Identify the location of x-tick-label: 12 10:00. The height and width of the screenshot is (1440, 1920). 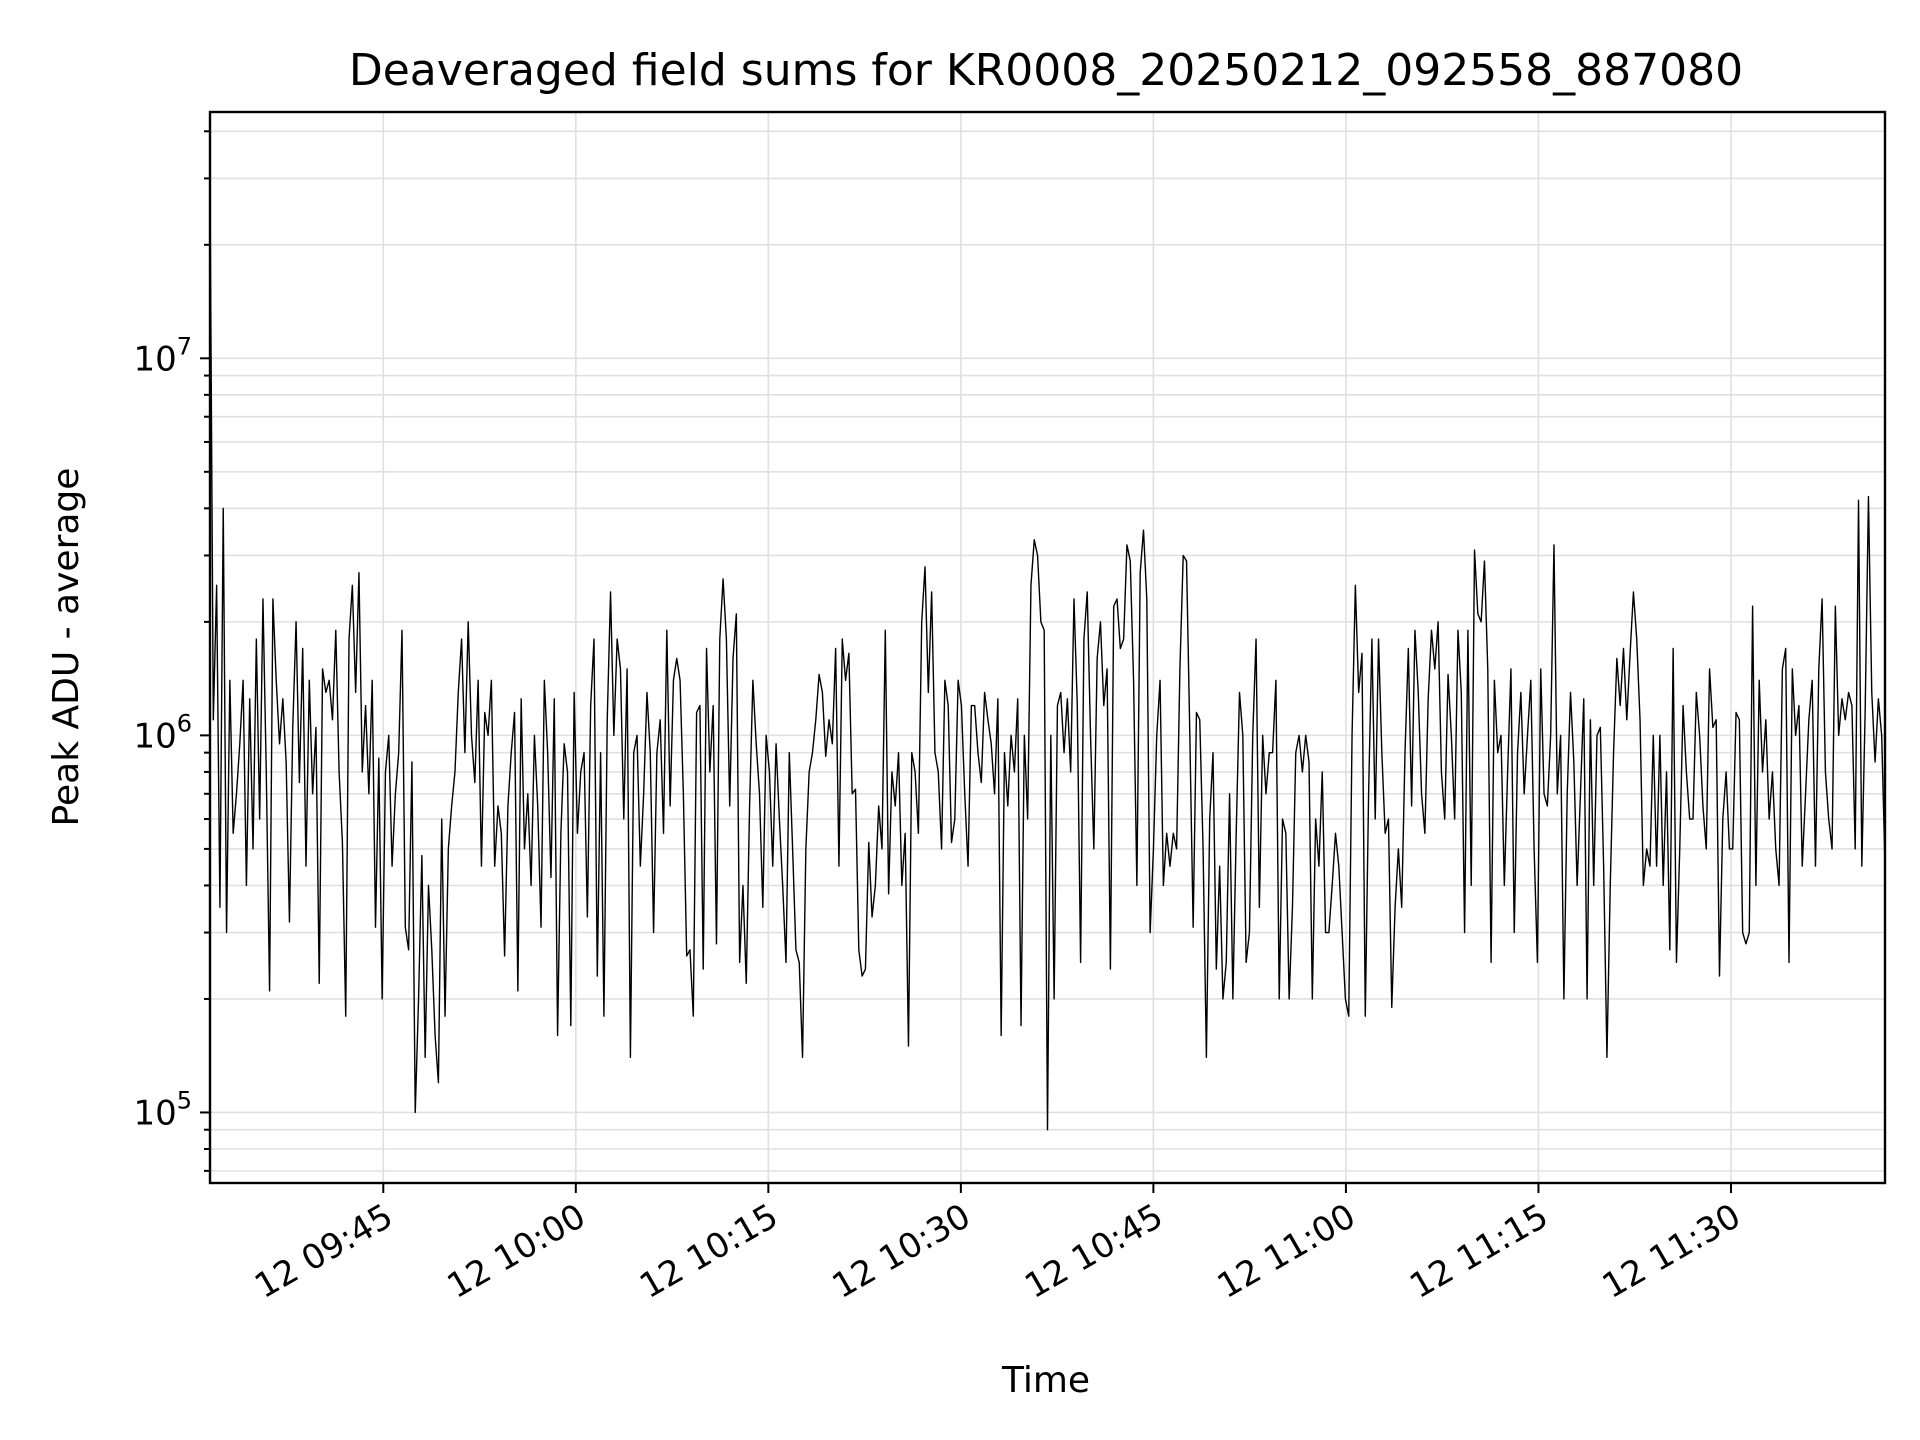
(517, 1251).